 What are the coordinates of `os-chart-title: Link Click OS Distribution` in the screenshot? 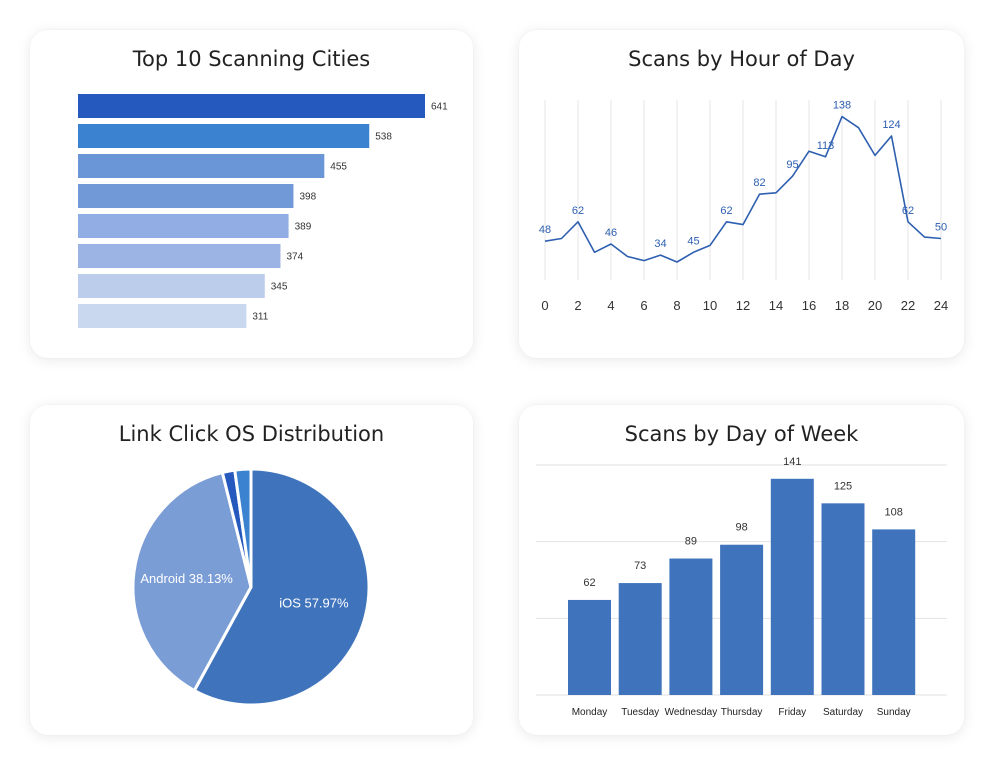 It's located at (251, 434).